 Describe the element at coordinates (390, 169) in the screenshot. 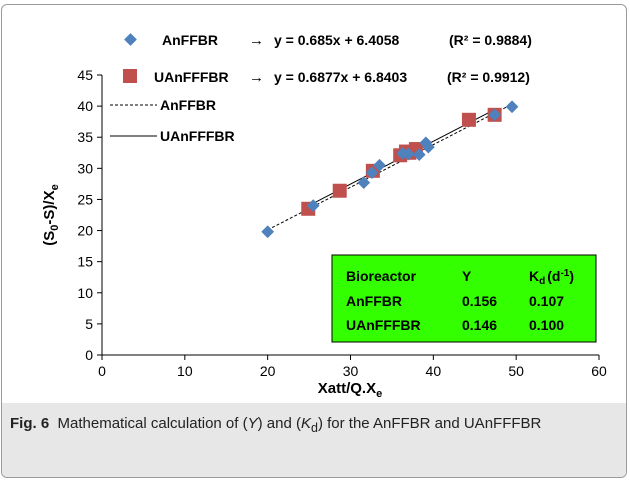

I see `data-points` at that location.